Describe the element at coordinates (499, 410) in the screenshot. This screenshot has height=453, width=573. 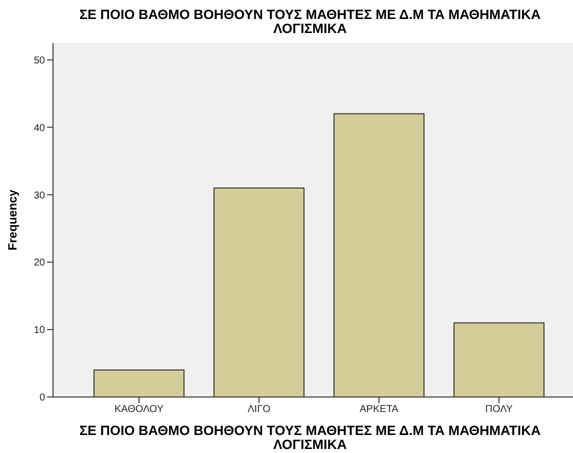
I see `x-tick-label: ΠΟΛΥ` at that location.